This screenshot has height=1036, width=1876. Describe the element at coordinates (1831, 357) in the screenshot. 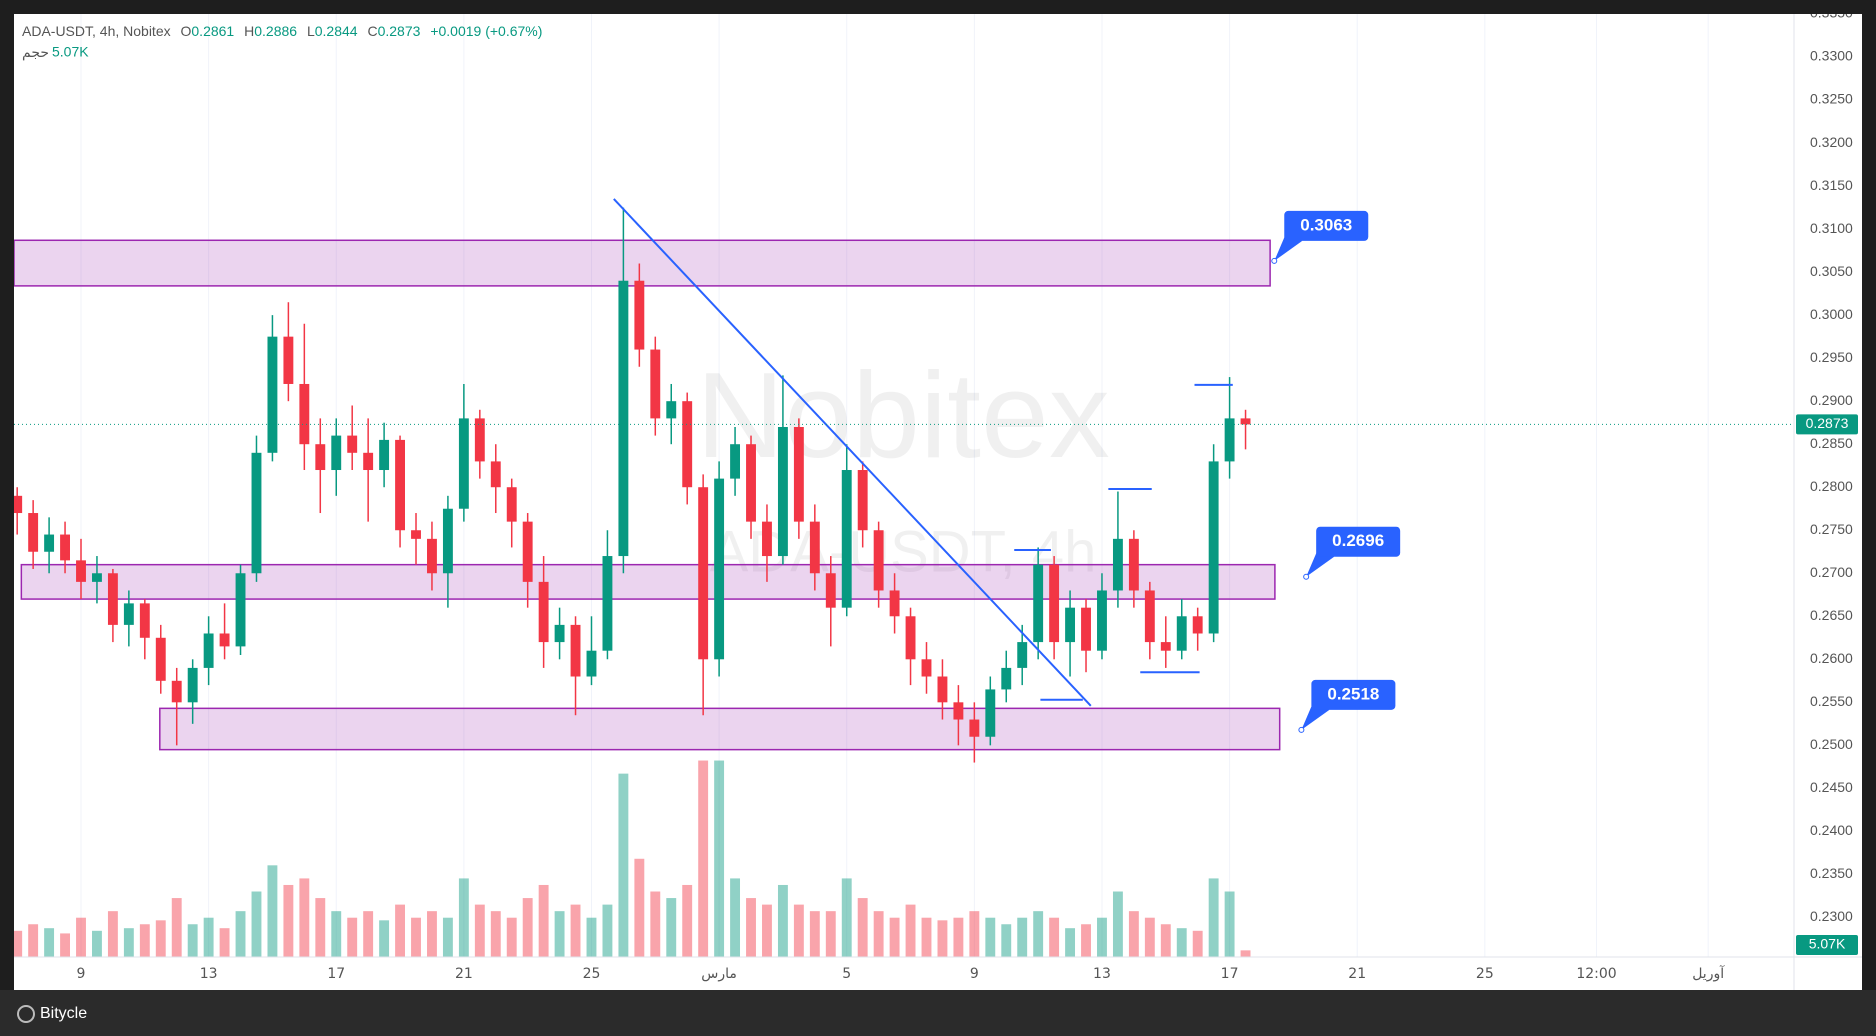

I see `y-tick-label: 0.2950` at that location.